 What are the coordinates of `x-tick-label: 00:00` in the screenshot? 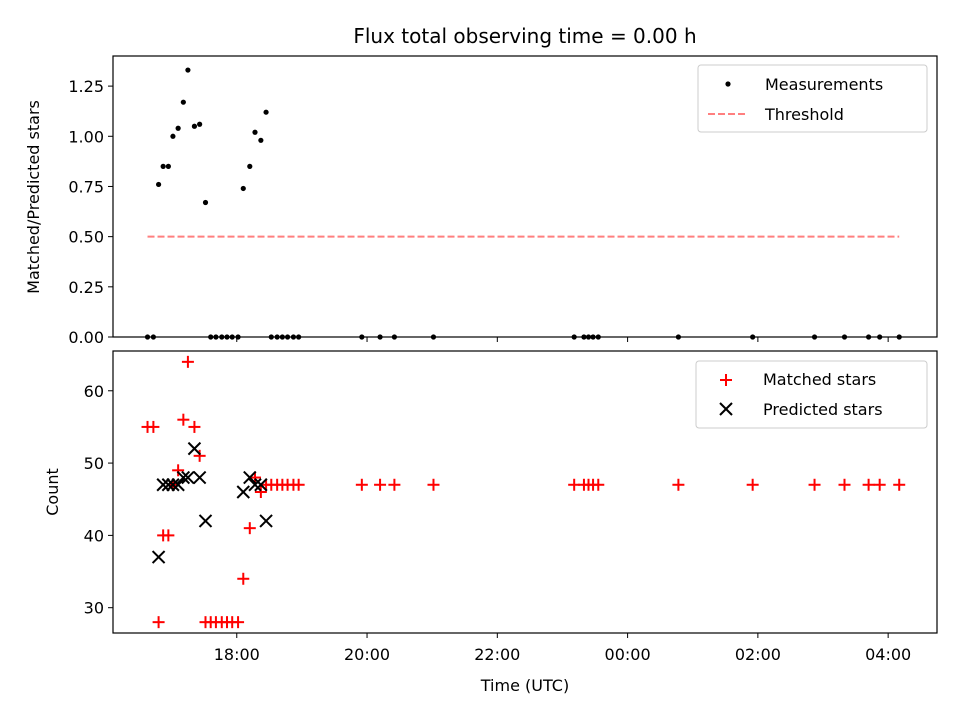 It's located at (628, 654).